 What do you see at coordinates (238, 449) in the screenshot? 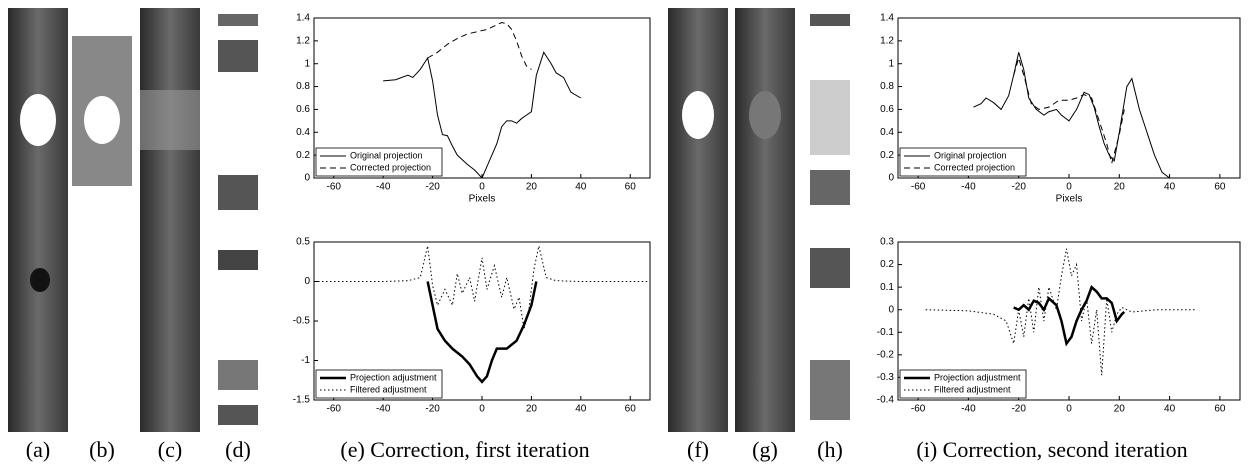
I see `caption: (d)` at bounding box center [238, 449].